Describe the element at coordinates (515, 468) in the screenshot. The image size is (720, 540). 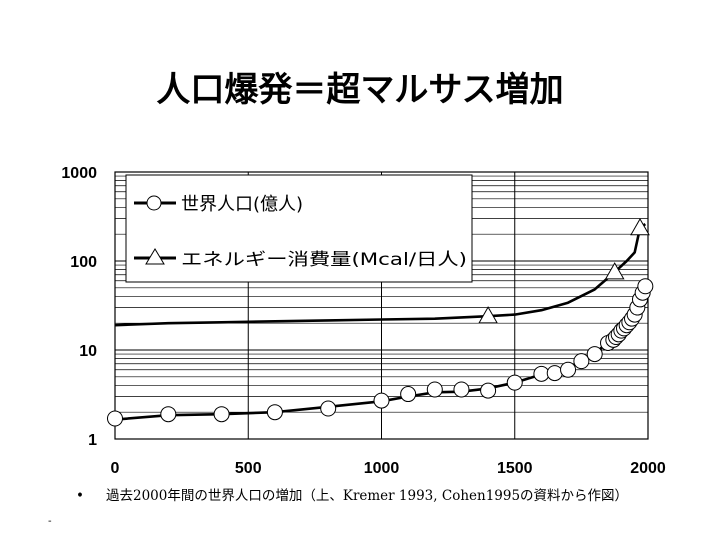
I see `x-tick-label: 1500` at that location.